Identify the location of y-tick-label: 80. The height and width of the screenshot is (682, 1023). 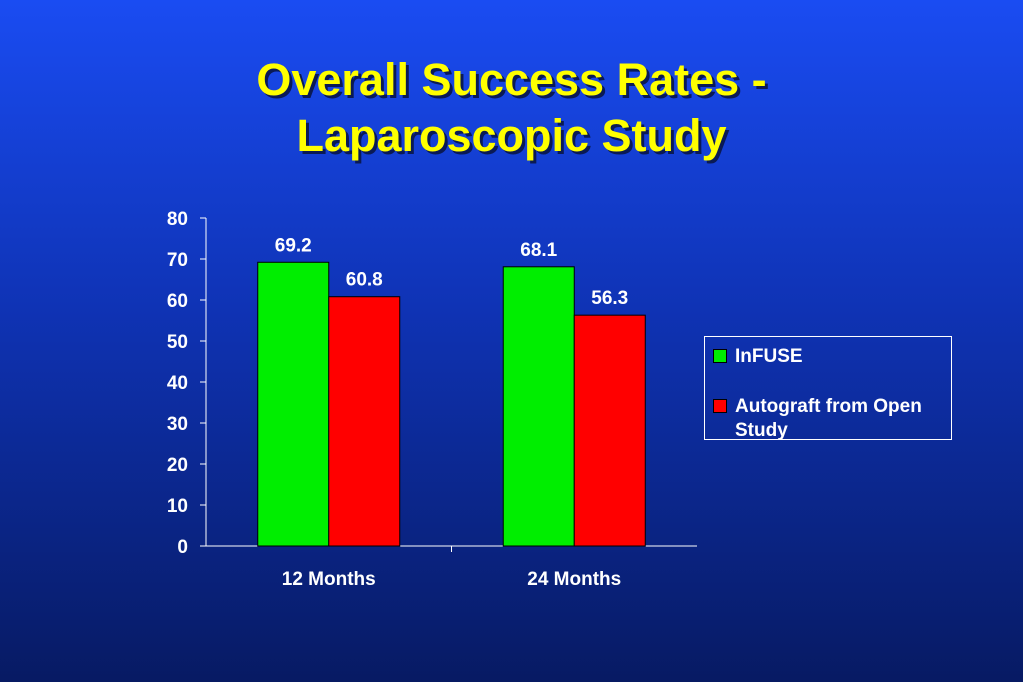
(177, 219).